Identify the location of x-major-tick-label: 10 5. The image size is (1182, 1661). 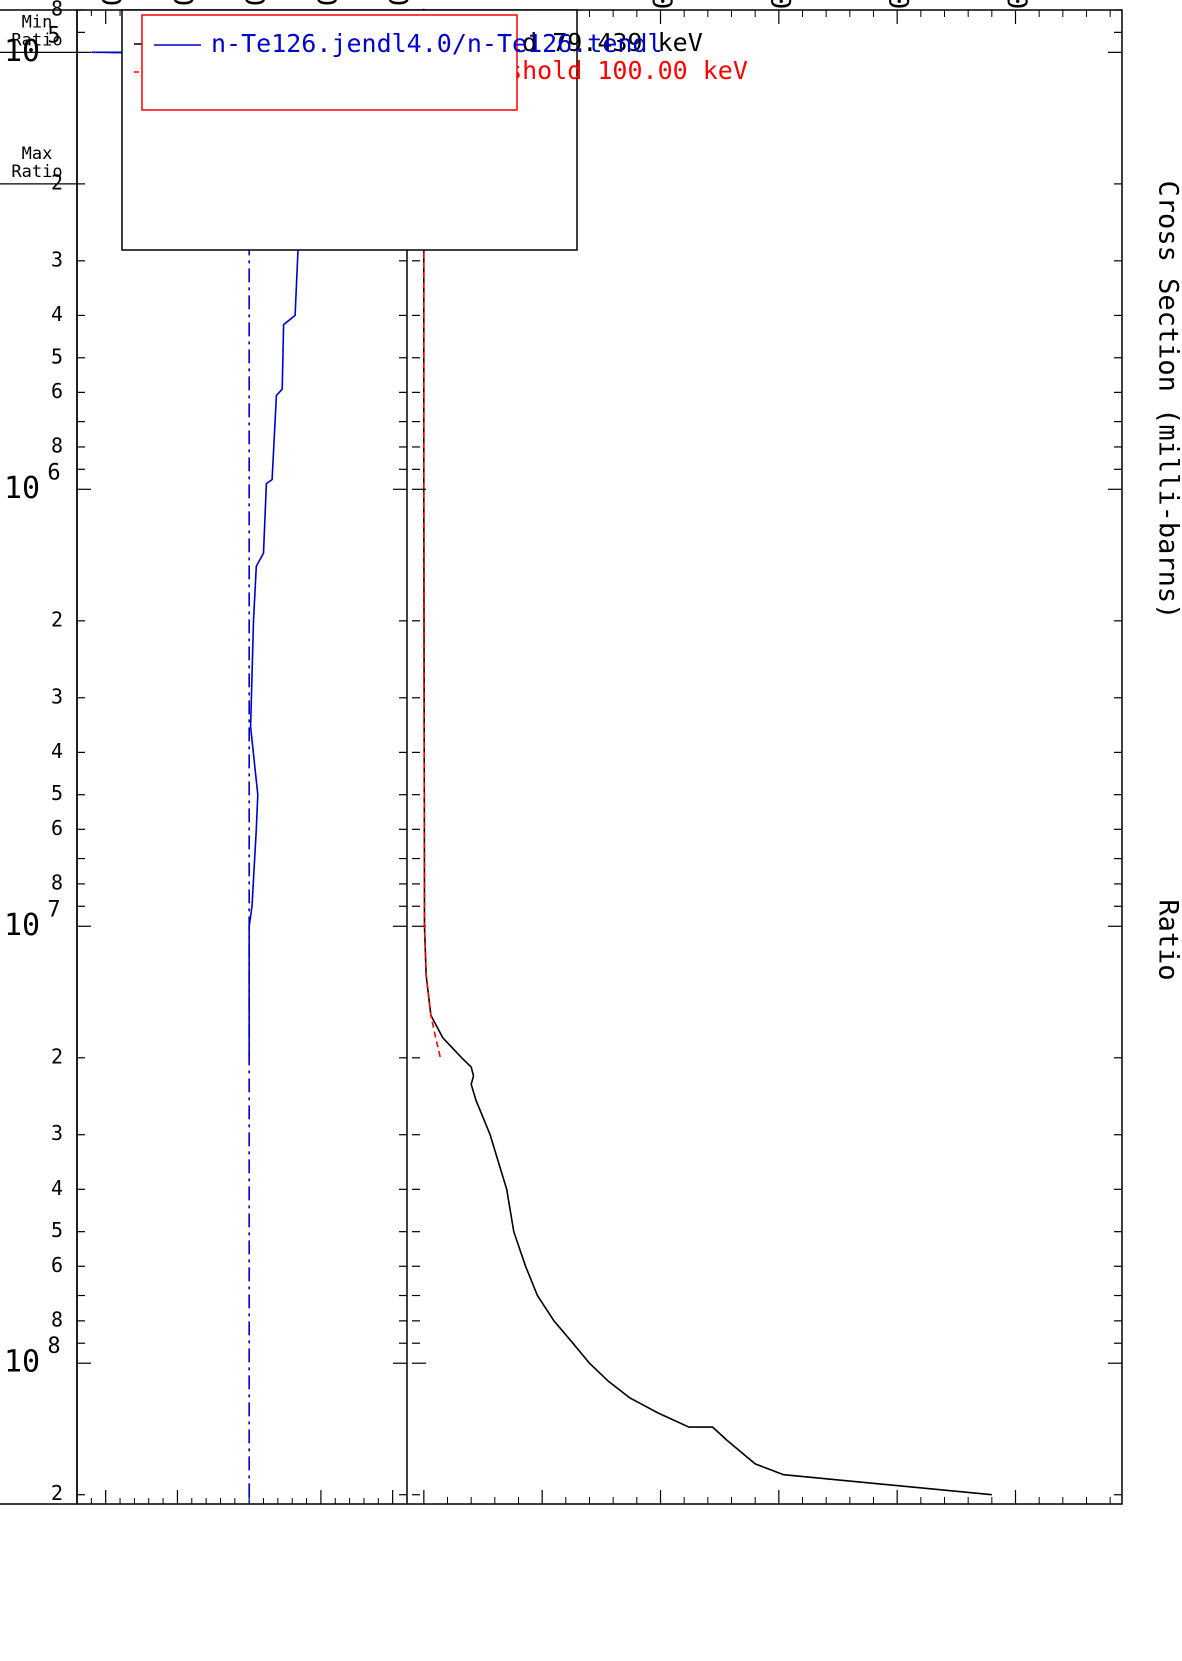
(32, 46).